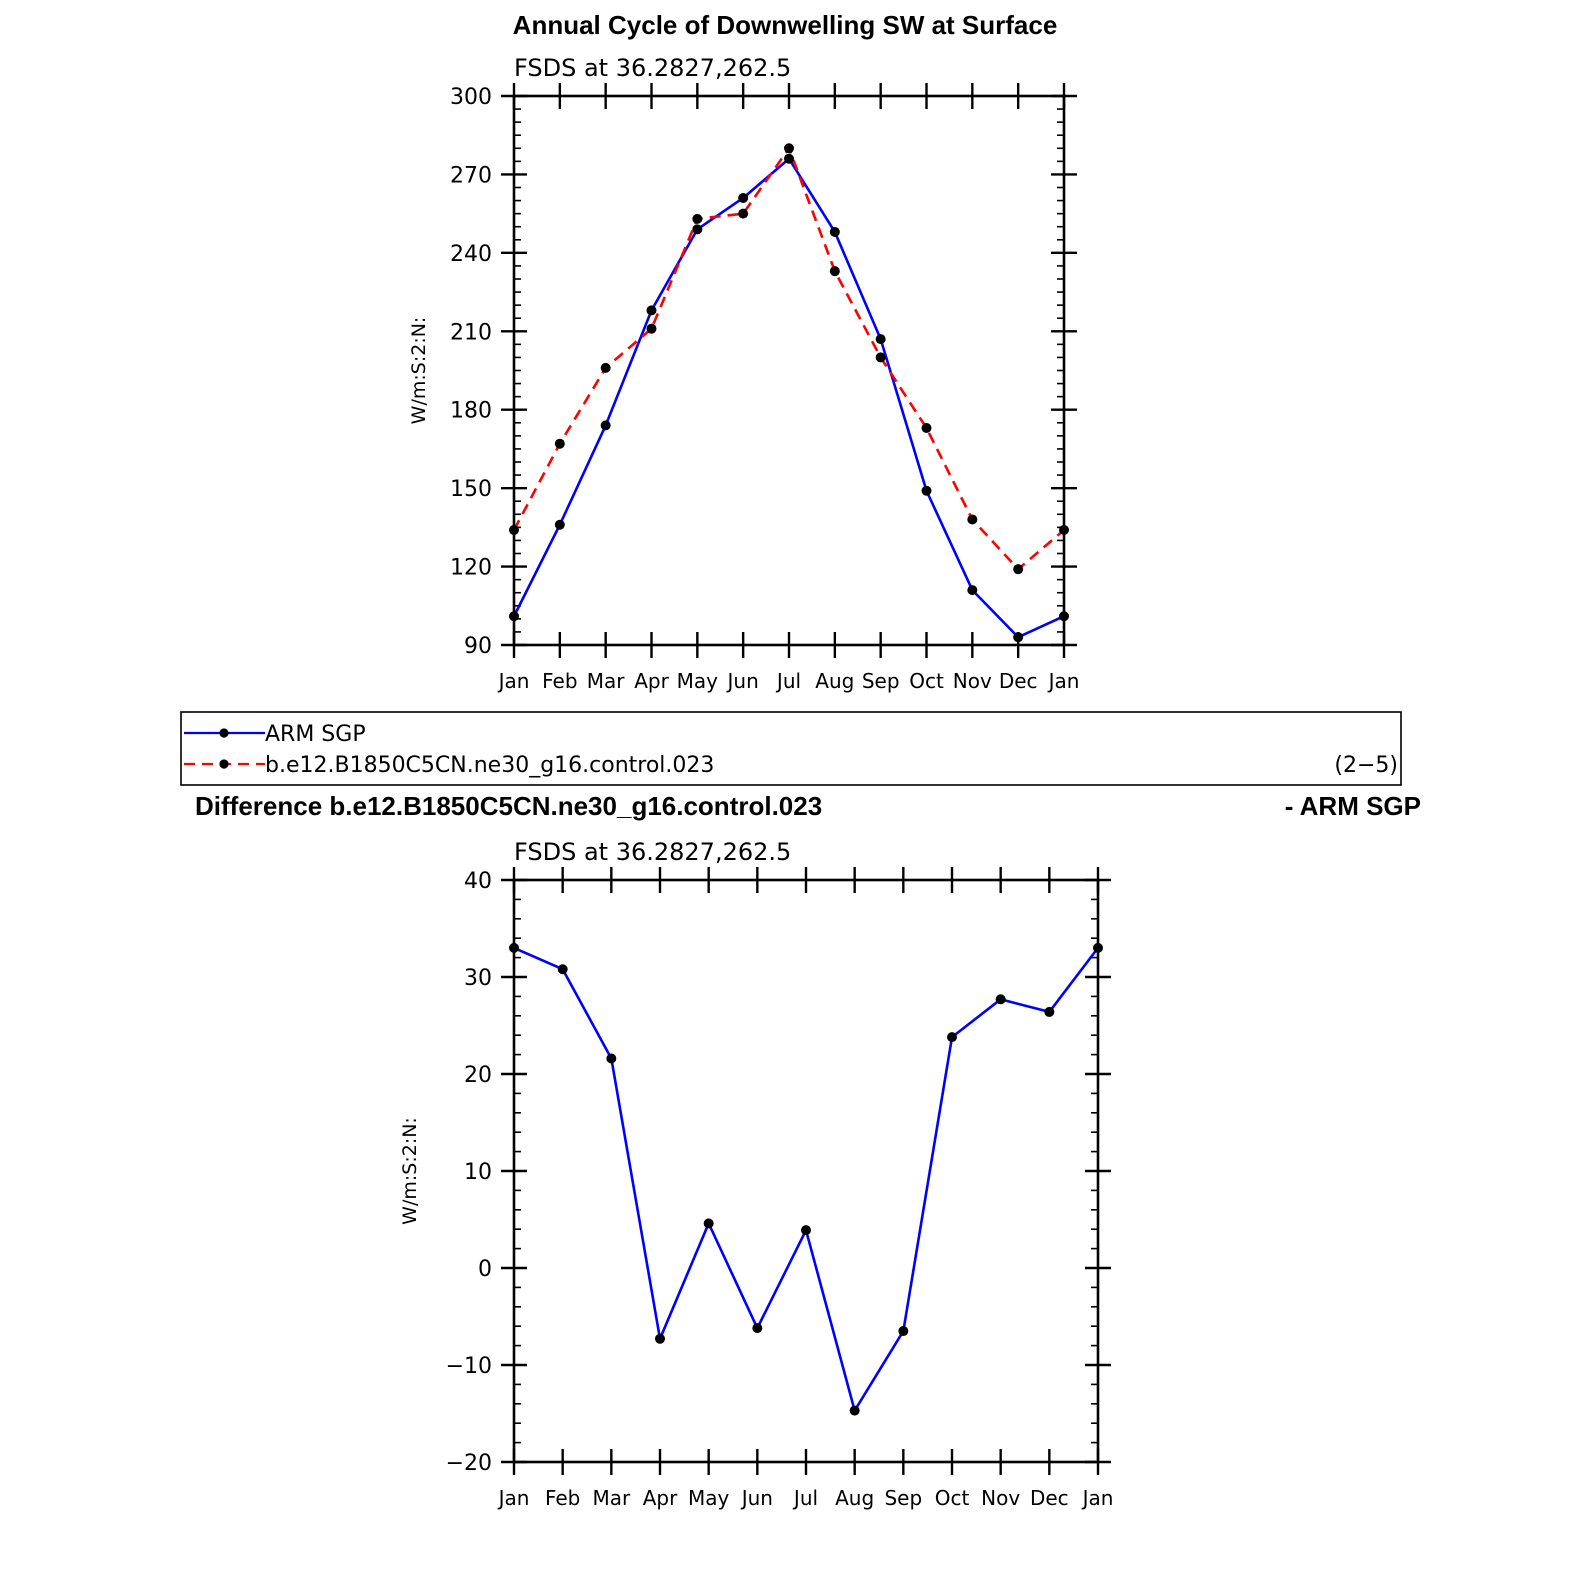 This screenshot has width=1575, height=1575. Describe the element at coordinates (742, 681) in the screenshot. I see `top-xtick-label: Jun` at that location.